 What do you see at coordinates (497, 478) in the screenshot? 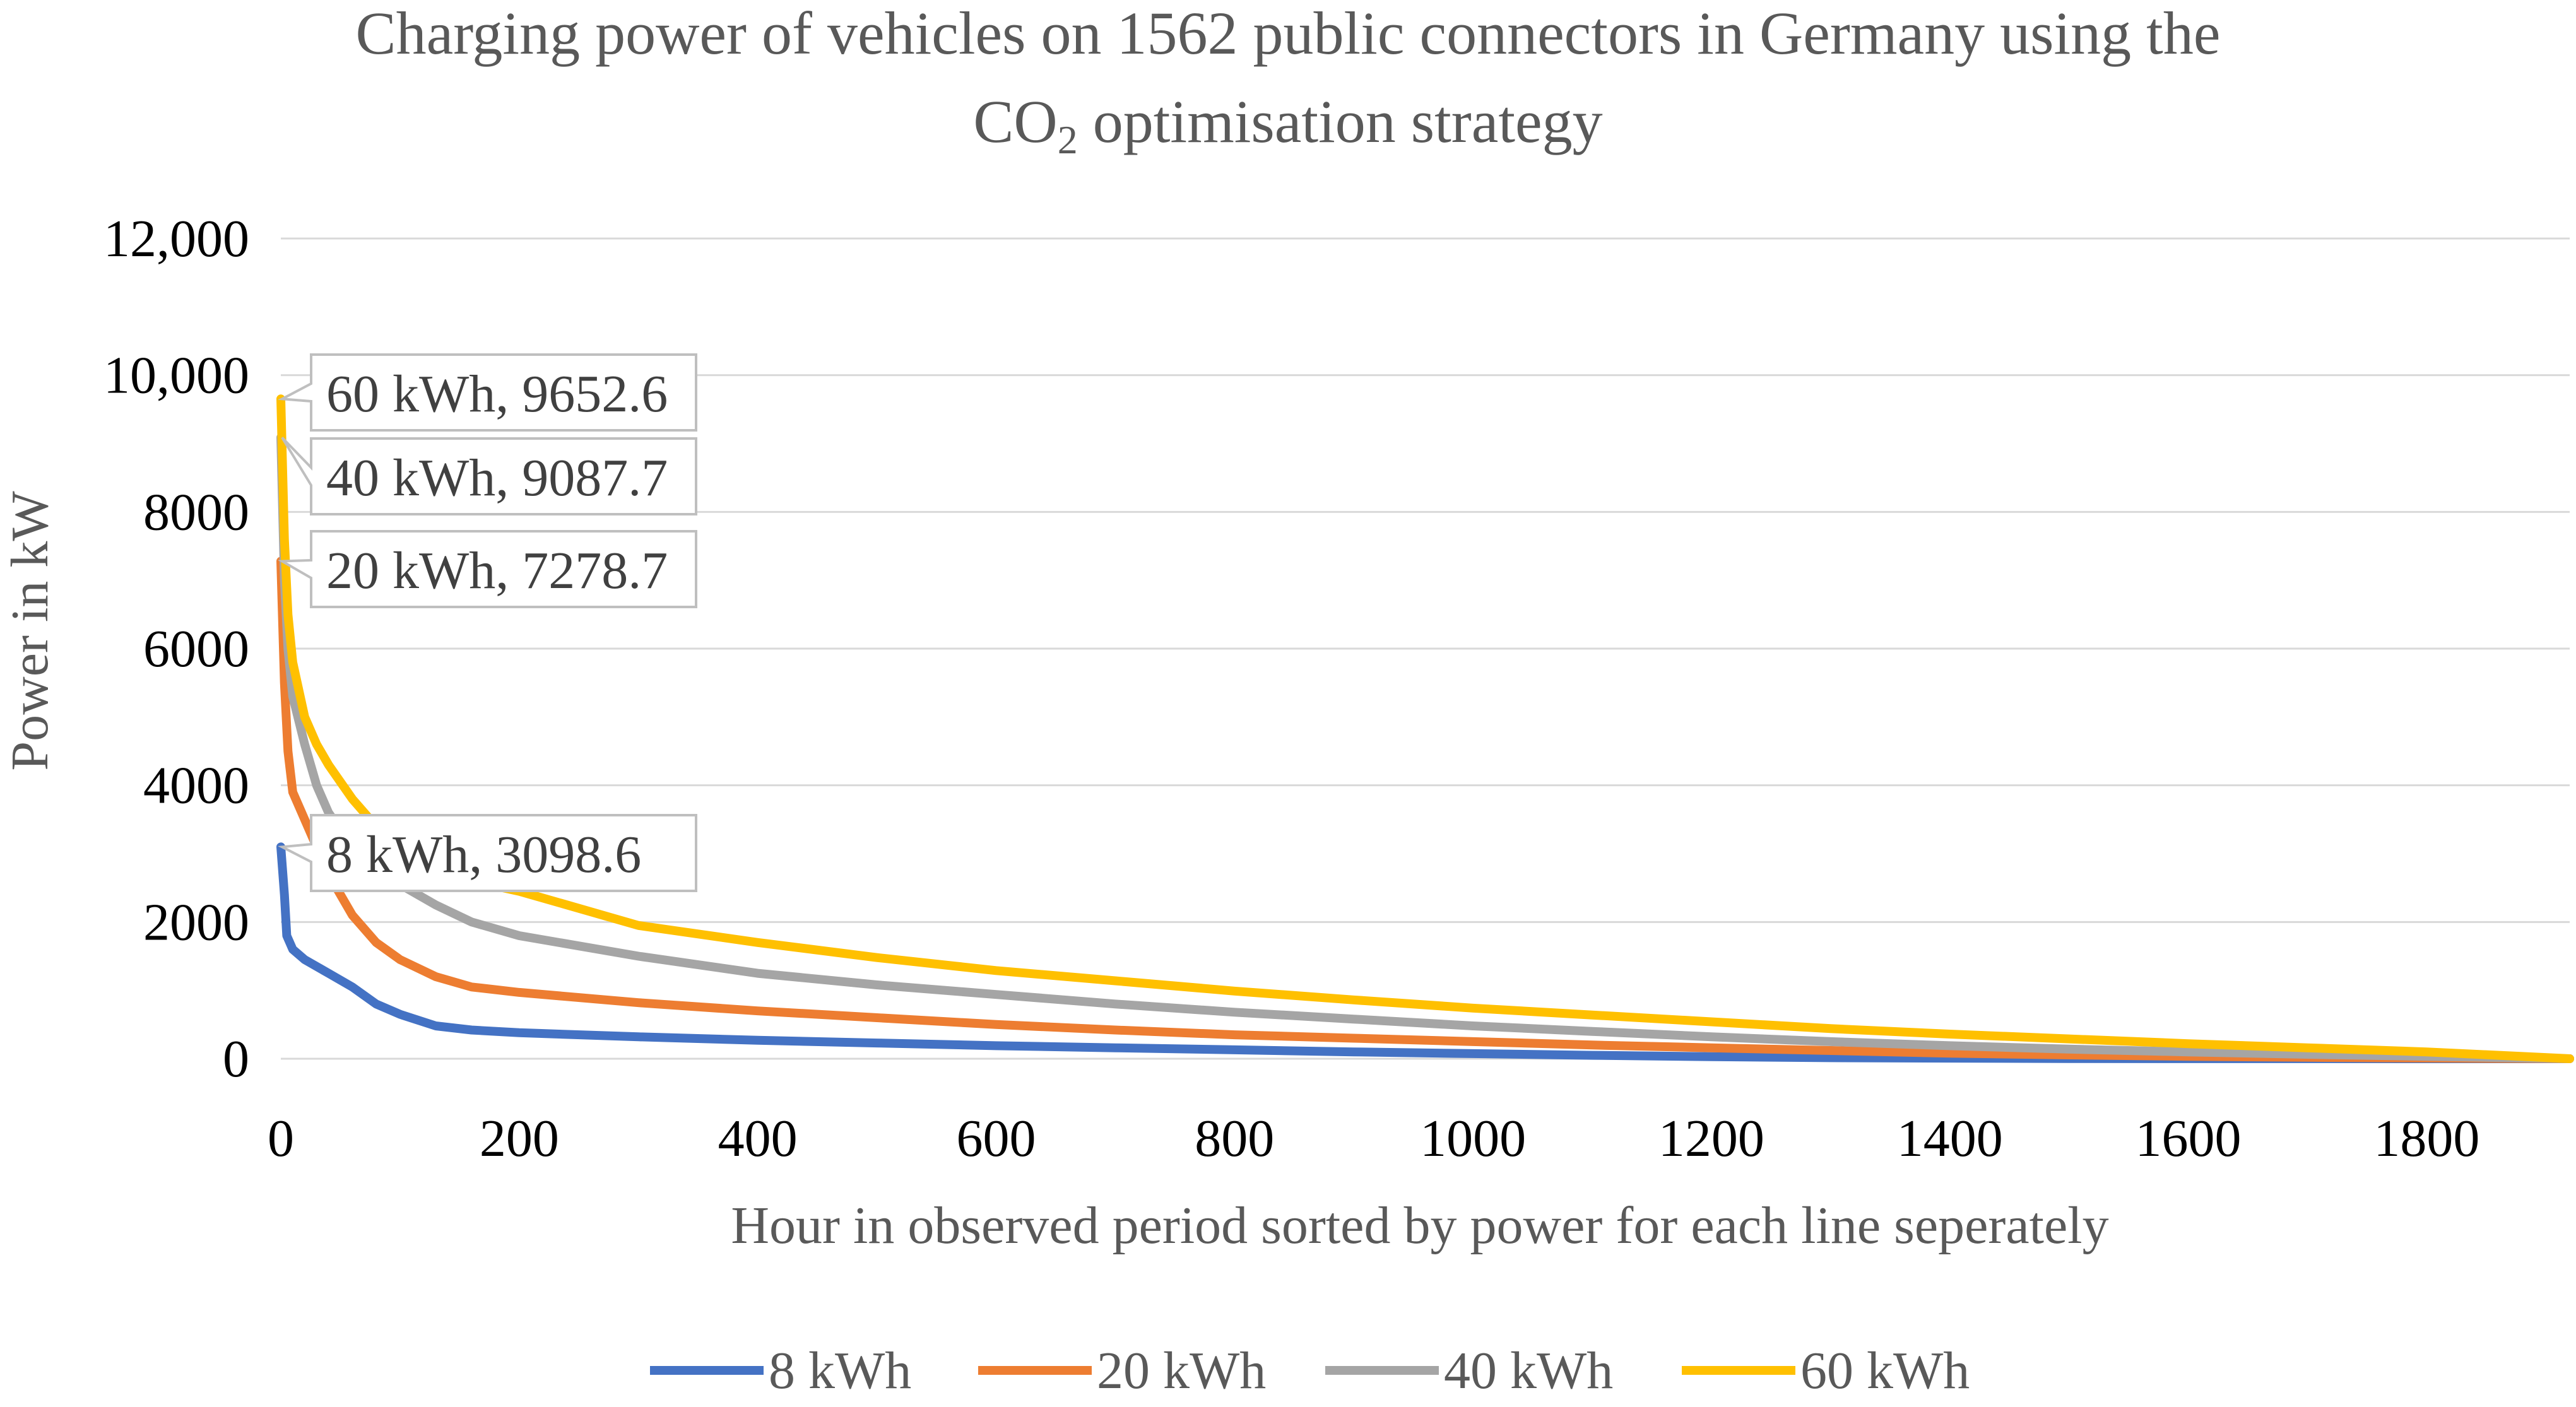
I see `callout-label: 40 kWh, 9087.7` at bounding box center [497, 478].